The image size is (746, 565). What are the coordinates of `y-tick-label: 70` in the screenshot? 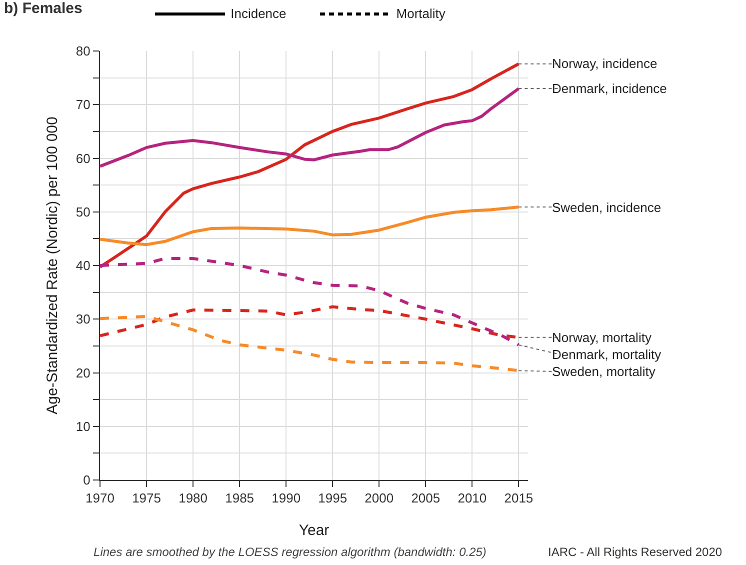 It's located at (83, 104).